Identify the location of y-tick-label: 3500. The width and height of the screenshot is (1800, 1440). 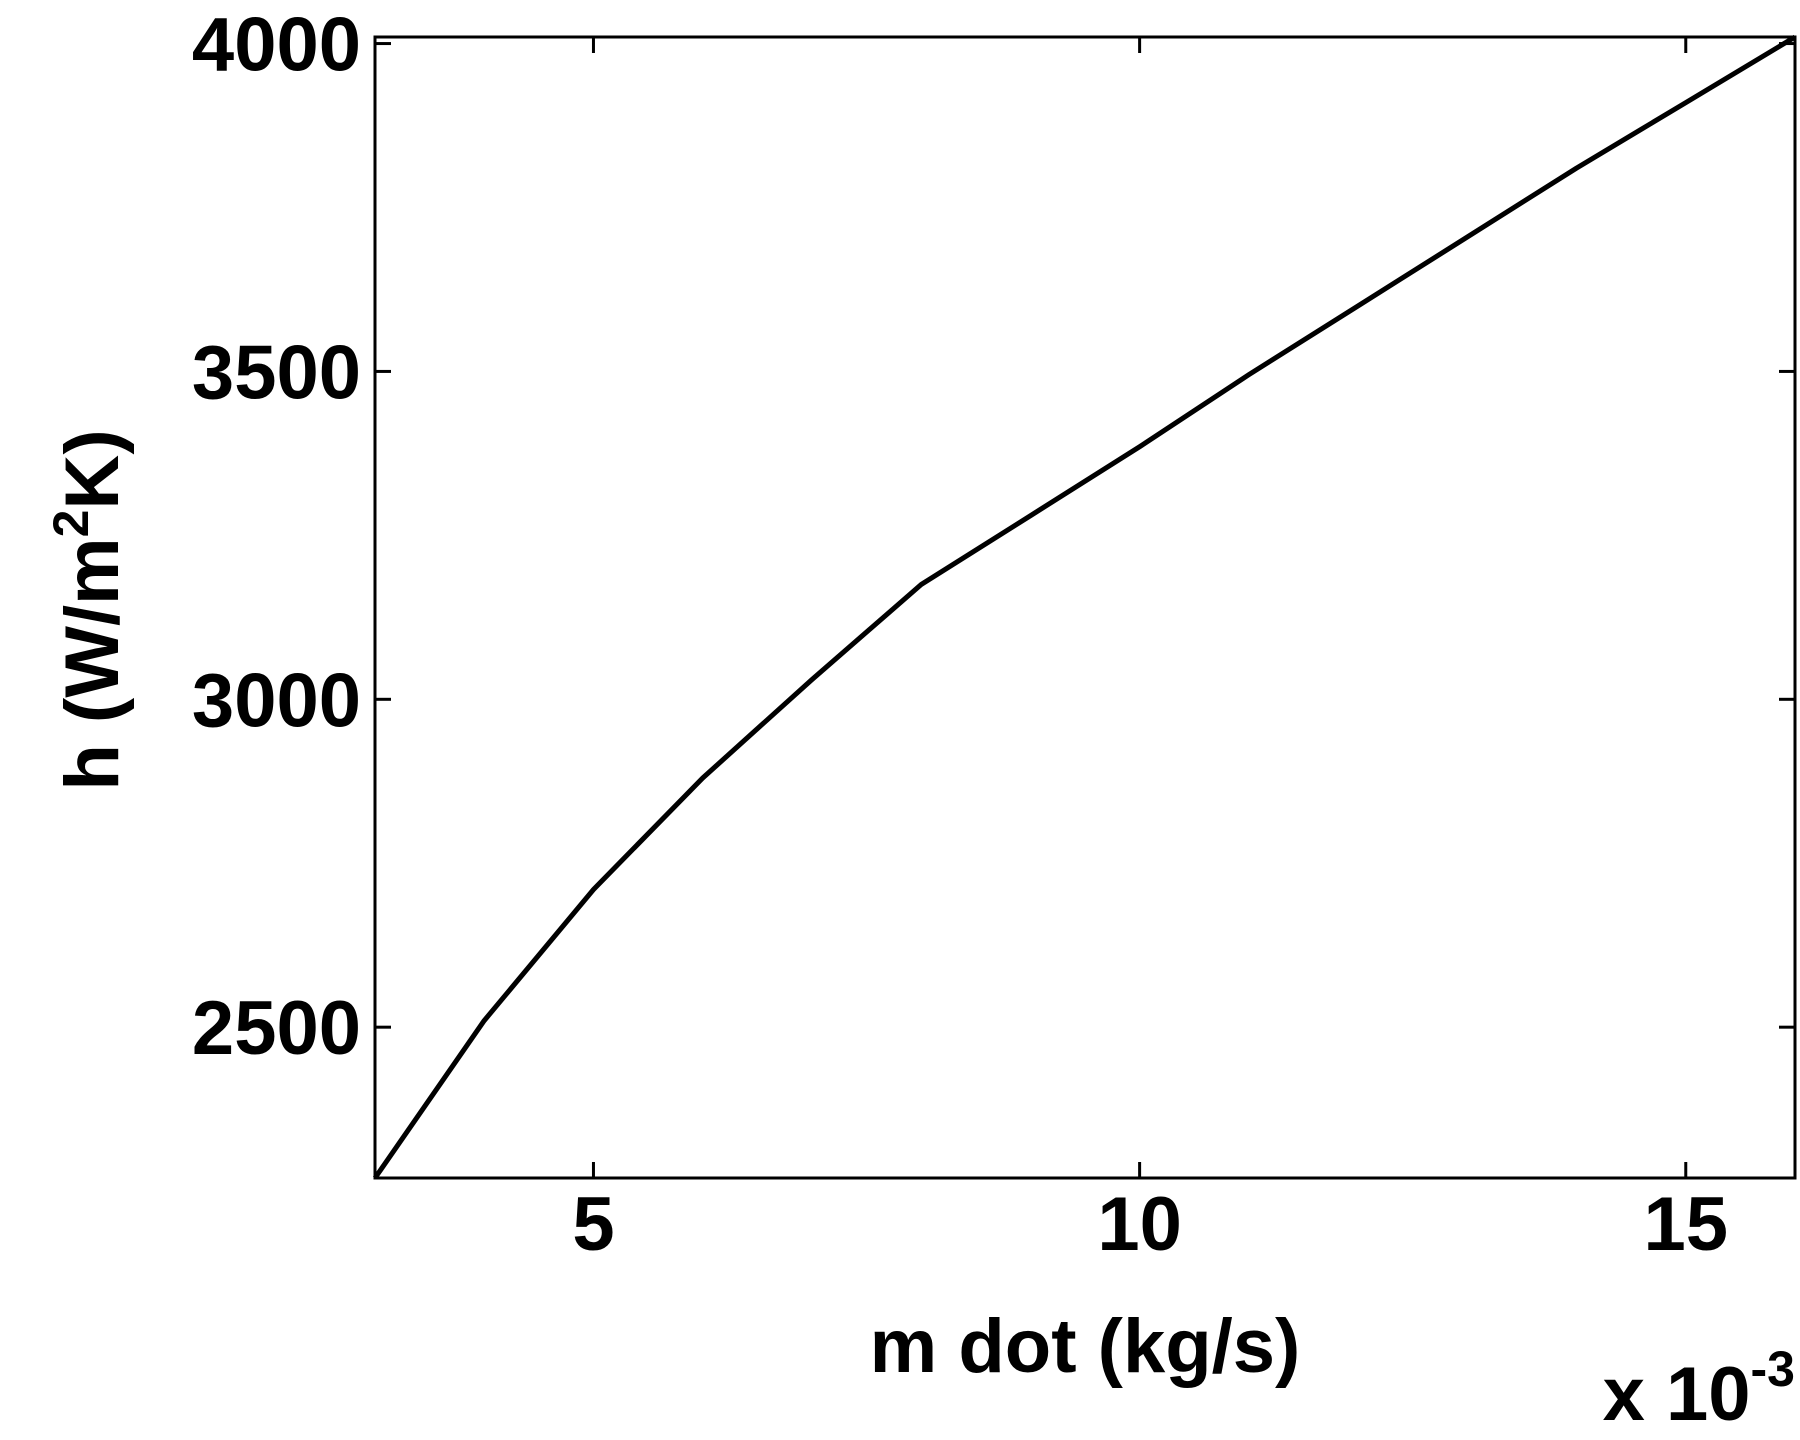
(276, 372).